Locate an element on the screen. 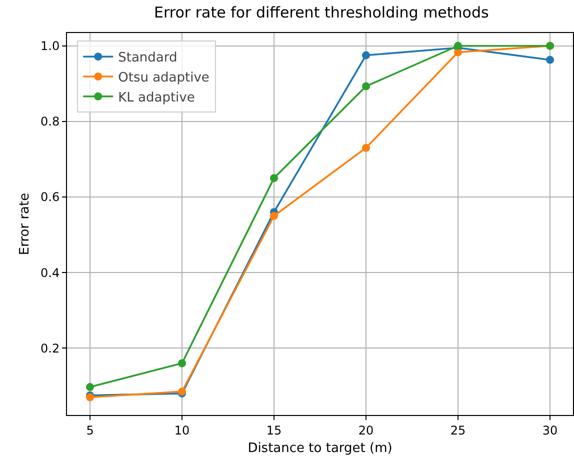 This screenshot has height=462, width=574. chart-title: Error rate for different thresholding methods is located at coordinates (322, 12).